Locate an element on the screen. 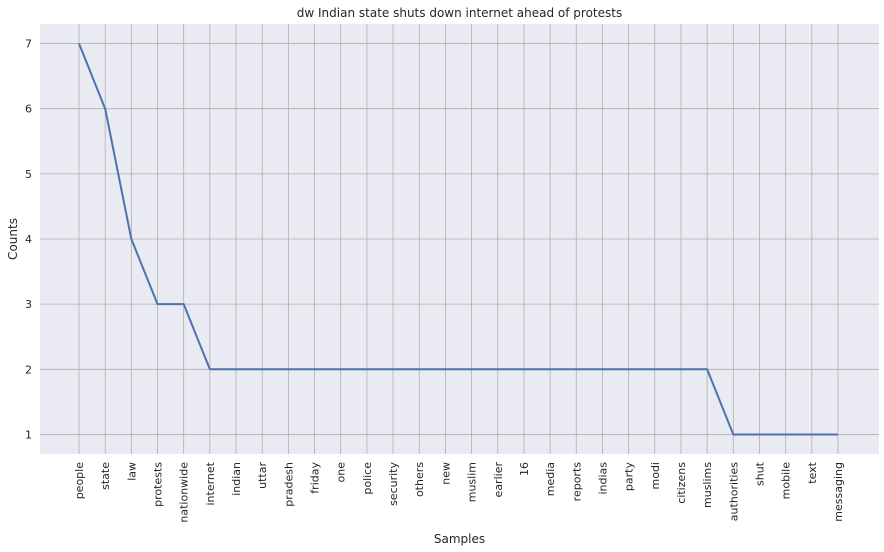 This screenshot has width=884, height=552. x-tick-label: text is located at coordinates (812, 472).